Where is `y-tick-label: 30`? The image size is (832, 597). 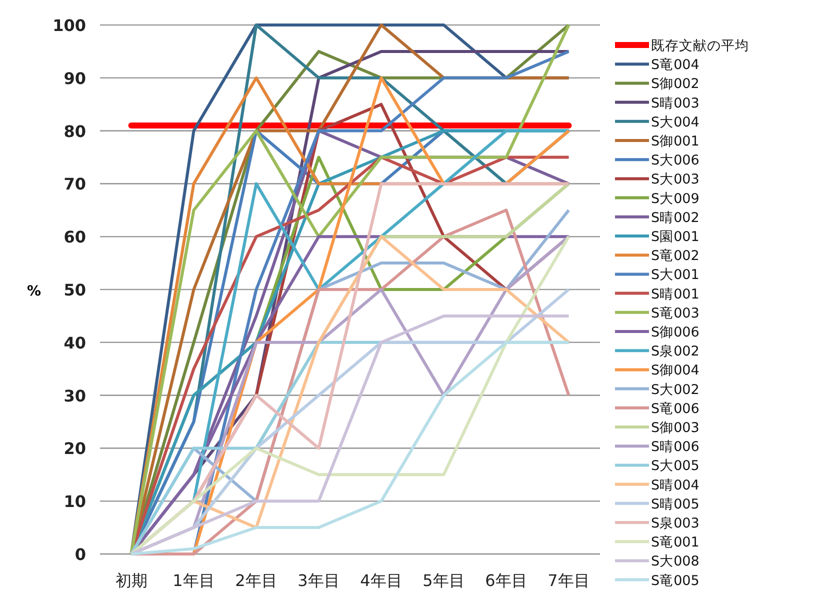 y-tick-label: 30 is located at coordinates (75, 396).